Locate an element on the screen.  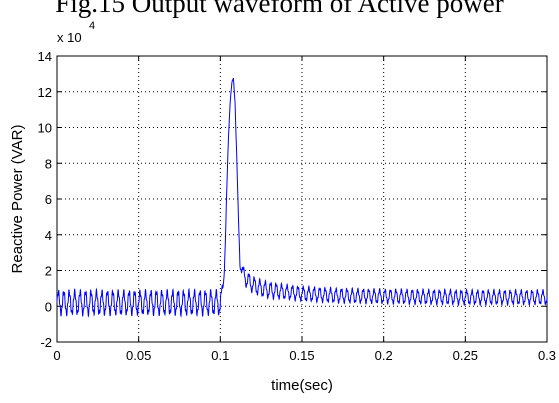
x-tick-labels: 0 0.05 0.1 0.15 0.2 0.25 0.3 is located at coordinates (304, 355).